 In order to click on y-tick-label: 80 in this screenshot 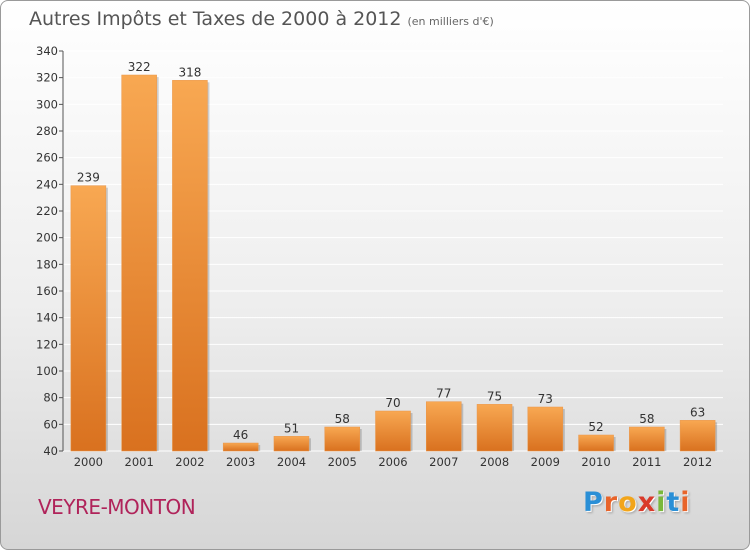, I will do `click(50, 398)`.